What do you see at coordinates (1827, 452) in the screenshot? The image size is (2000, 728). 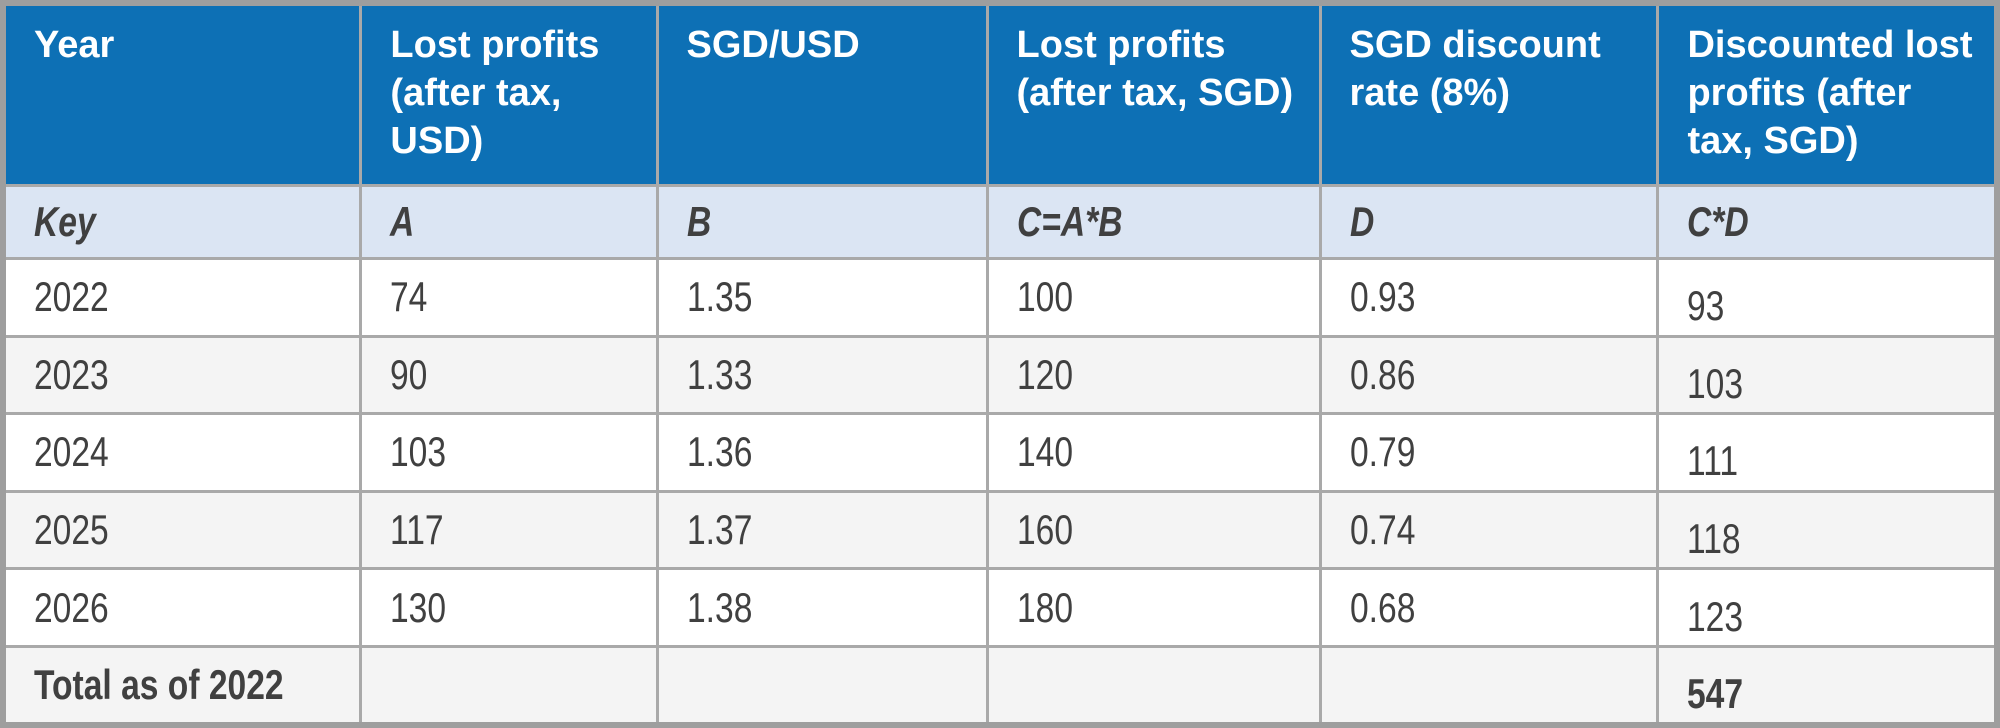 I see `table-cell: 111` at bounding box center [1827, 452].